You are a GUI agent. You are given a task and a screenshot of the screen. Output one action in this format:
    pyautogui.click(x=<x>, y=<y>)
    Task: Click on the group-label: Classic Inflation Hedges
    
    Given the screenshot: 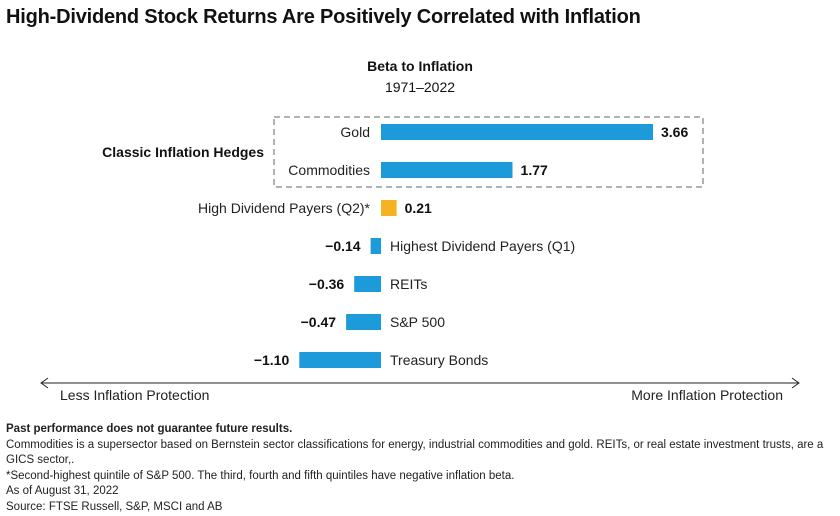 What is the action you would take?
    pyautogui.click(x=183, y=152)
    